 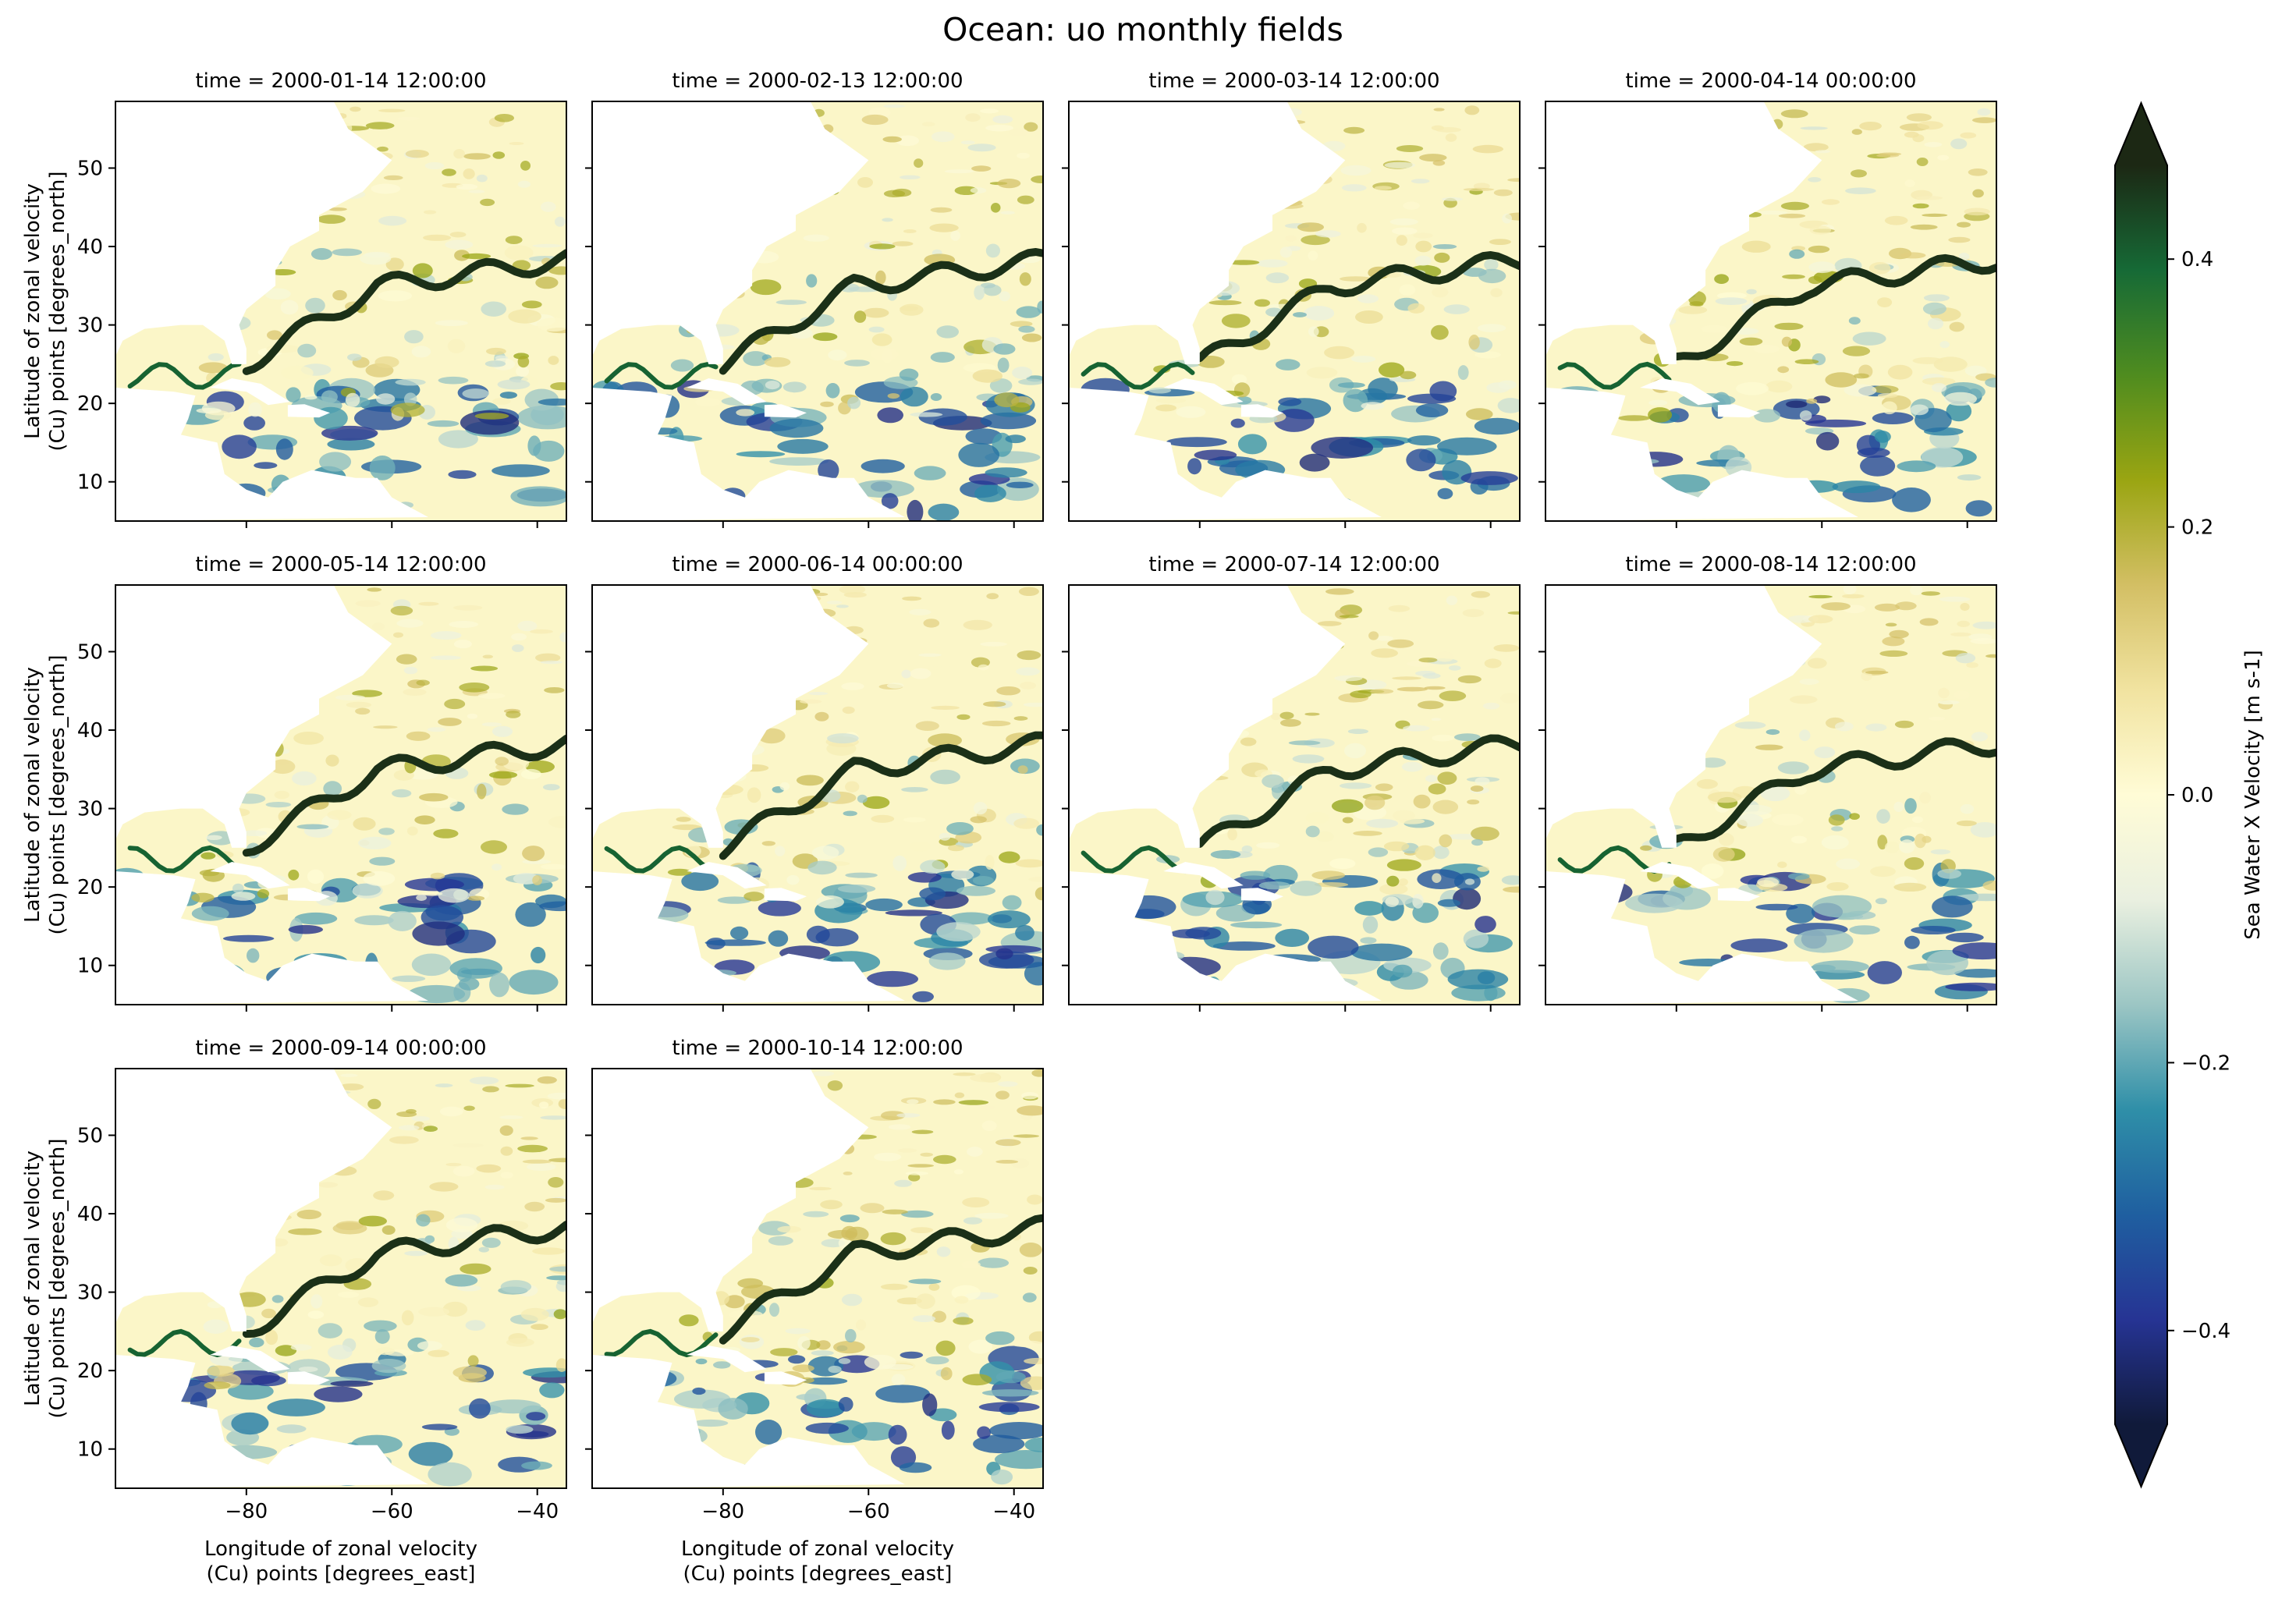 What do you see at coordinates (817, 795) in the screenshot?
I see `velocity-field` at bounding box center [817, 795].